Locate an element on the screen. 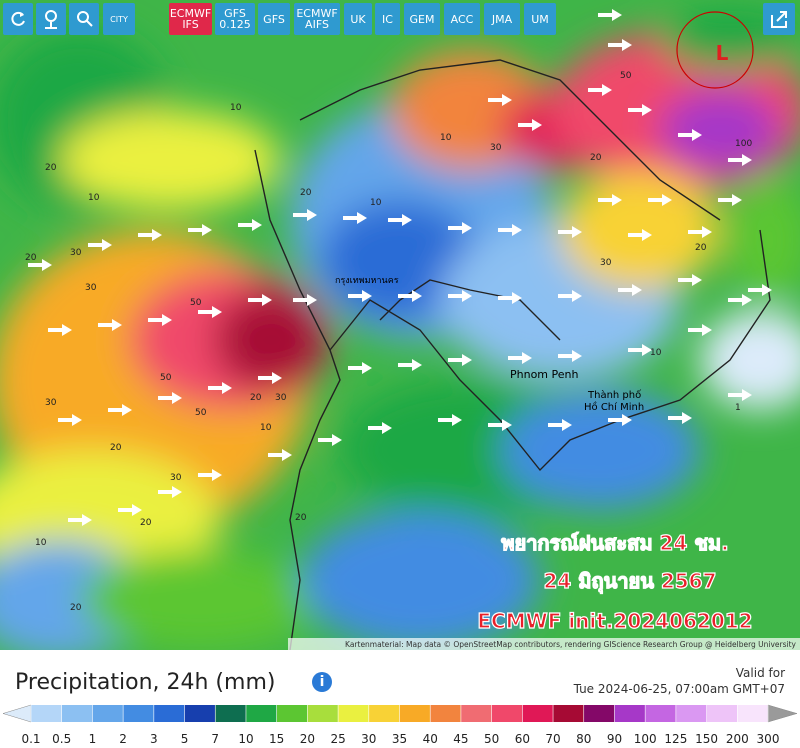 The width and height of the screenshot is (800, 748). zoom-button is located at coordinates (84, 19).